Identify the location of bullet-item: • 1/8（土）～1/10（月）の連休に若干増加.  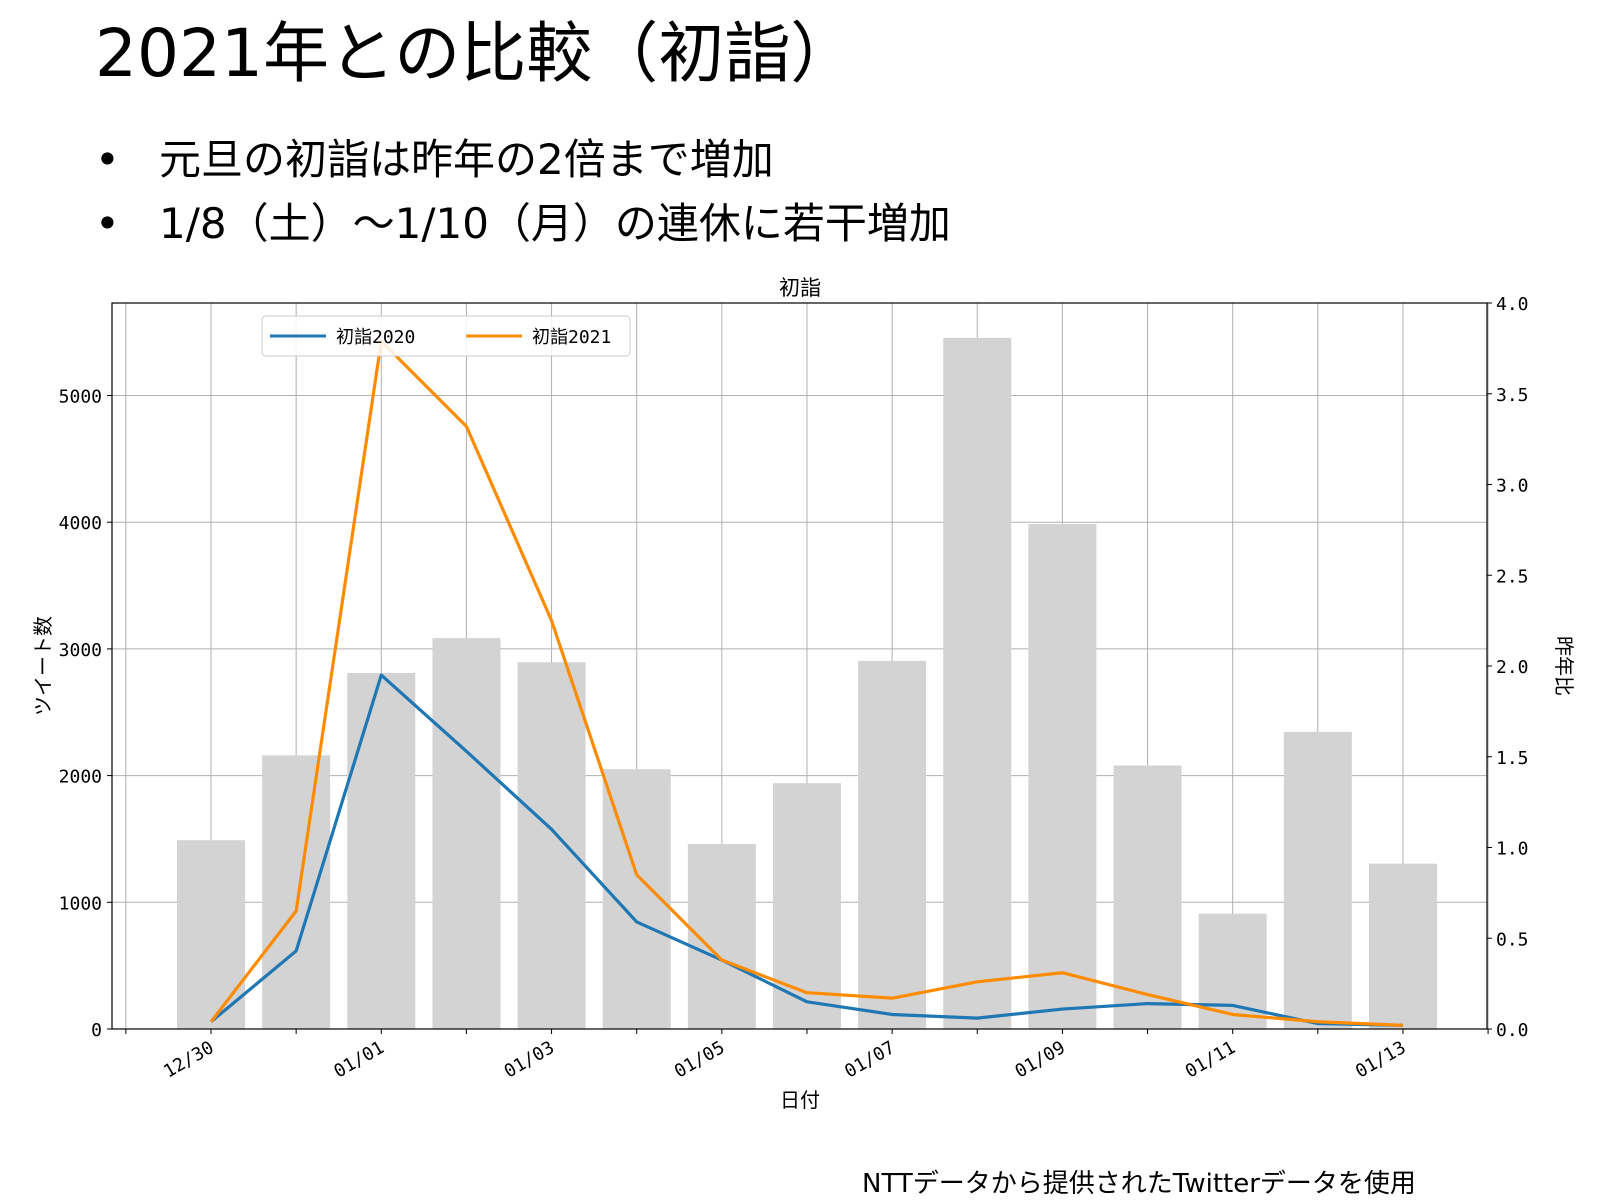
(523, 224).